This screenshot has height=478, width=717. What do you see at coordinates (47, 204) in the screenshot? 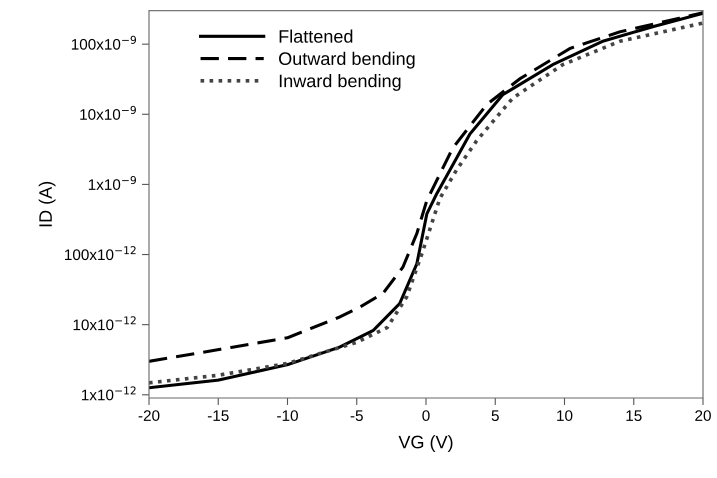
I see `y-axis-title: ID (A)` at bounding box center [47, 204].